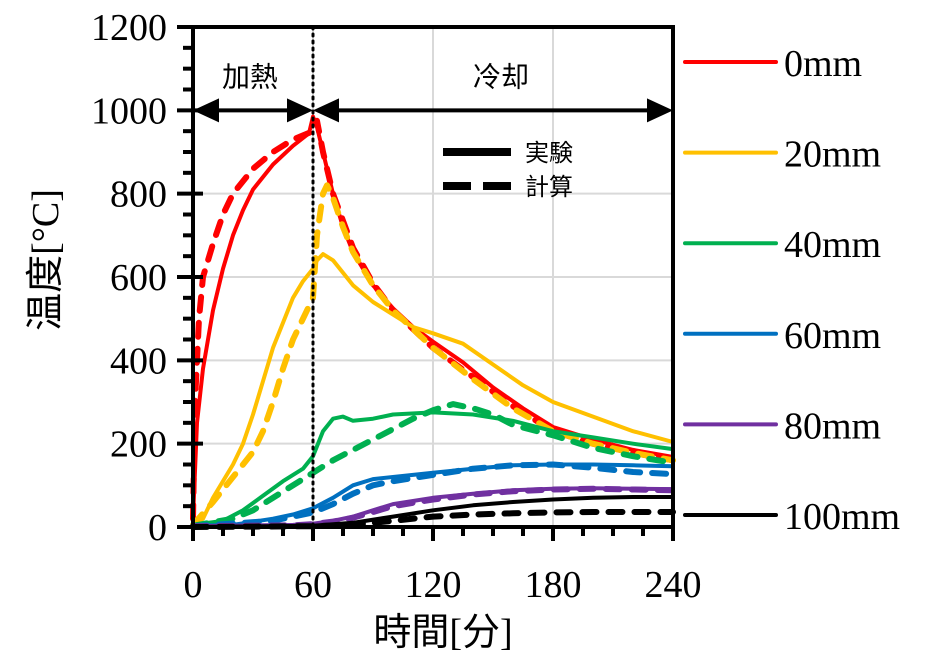 This screenshot has height=668, width=938. What do you see at coordinates (313, 585) in the screenshot?
I see `x-tick-label: 60` at bounding box center [313, 585].